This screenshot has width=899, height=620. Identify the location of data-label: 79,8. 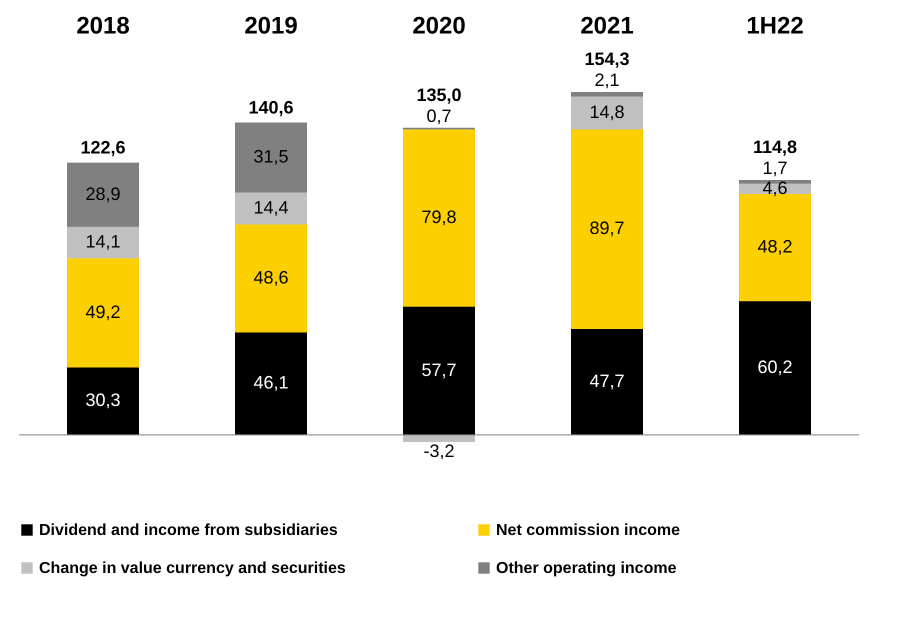
(439, 217).